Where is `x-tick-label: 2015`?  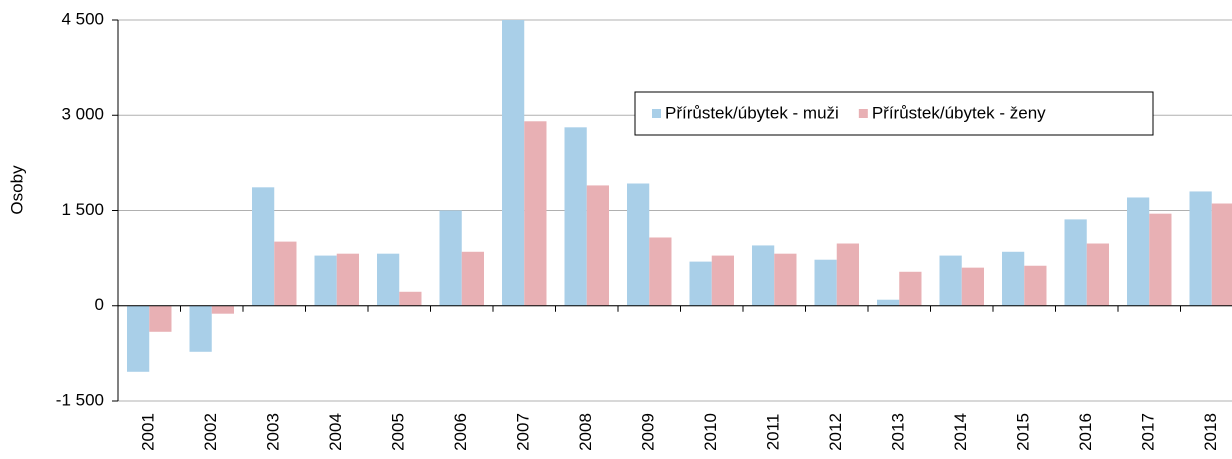
x-tick-label: 2015 is located at coordinates (1023, 432).